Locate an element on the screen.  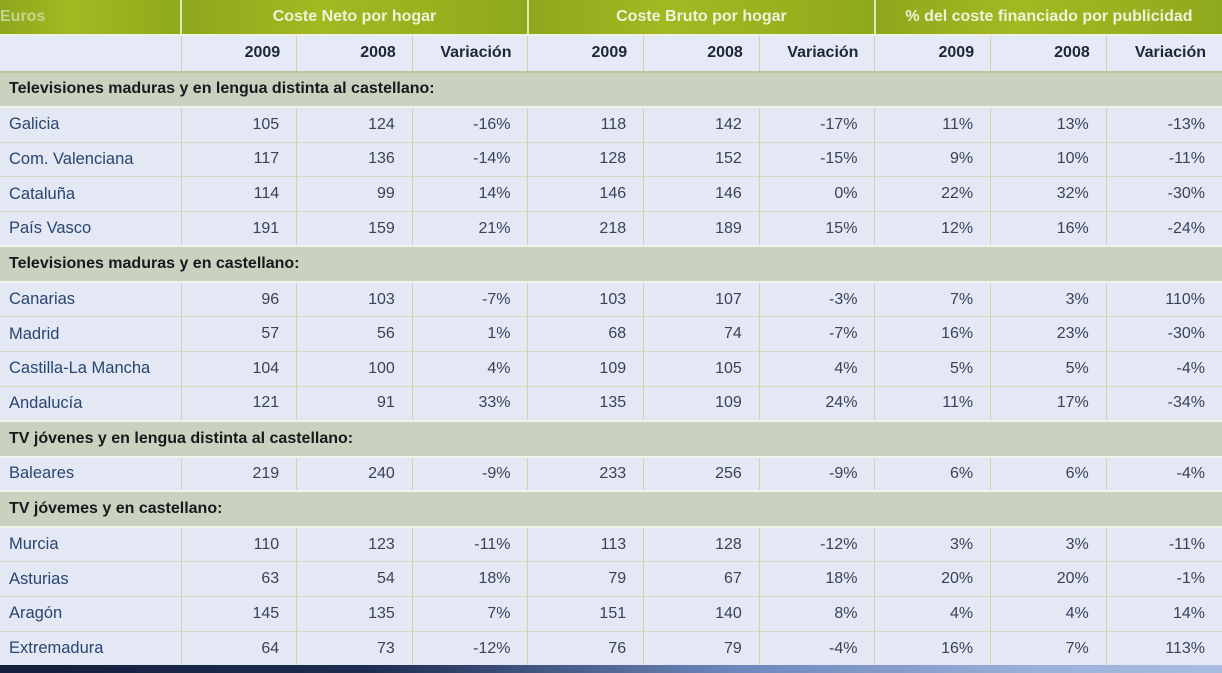
value-cell: 73 is located at coordinates (354, 648).